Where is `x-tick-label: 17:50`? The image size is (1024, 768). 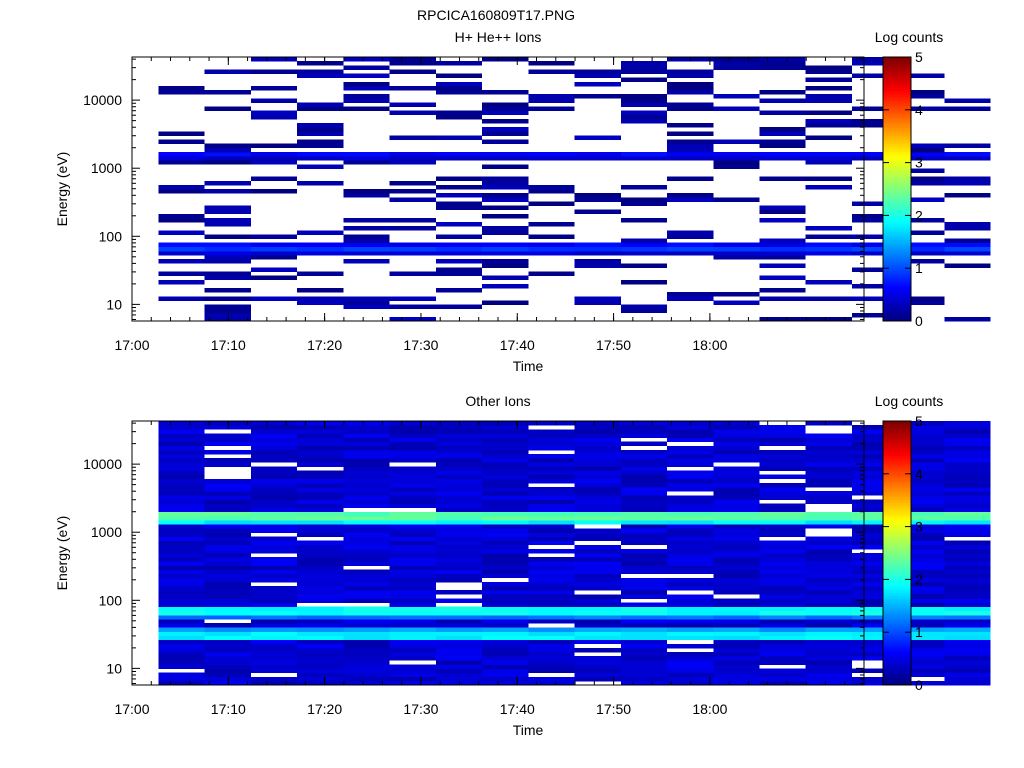
x-tick-label: 17:50 is located at coordinates (613, 709).